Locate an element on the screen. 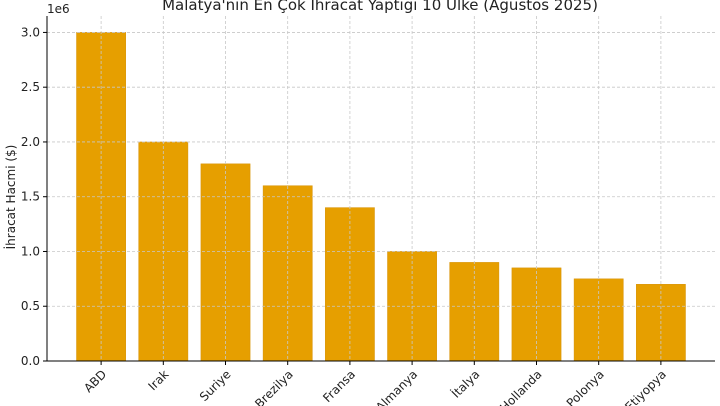  y-tick-label: 0.5 is located at coordinates (30, 306).